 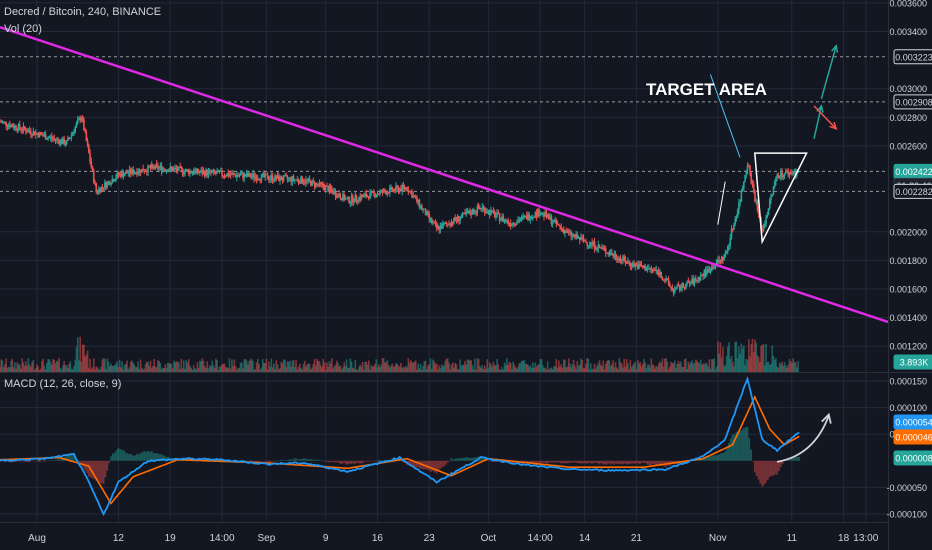 I want to click on triangle-pattern, so click(x=780, y=198).